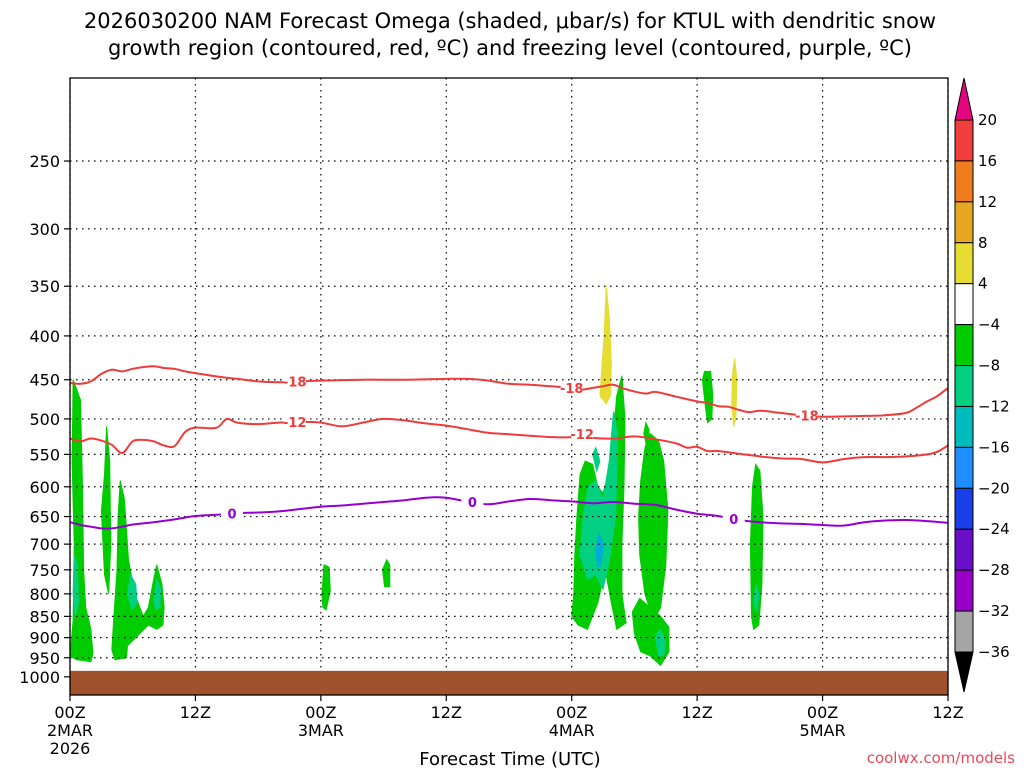  What do you see at coordinates (44, 594) in the screenshot?
I see `y-tick-label: 800` at bounding box center [44, 594].